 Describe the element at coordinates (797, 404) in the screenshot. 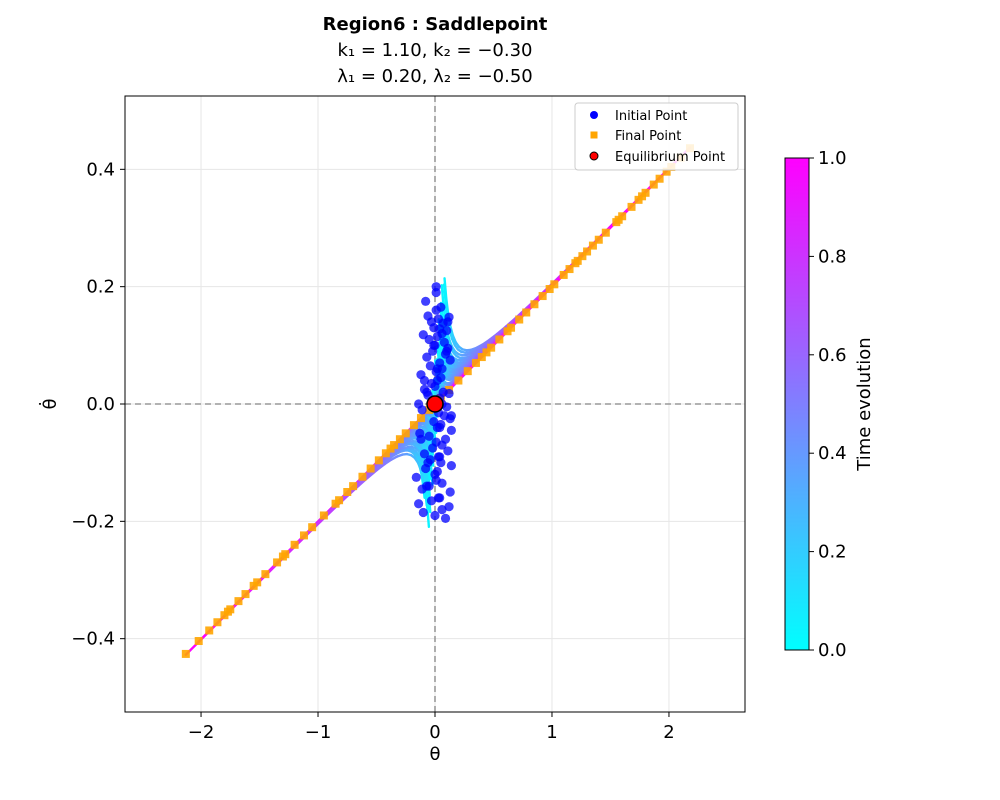

I see `colorbar-gradient` at that location.